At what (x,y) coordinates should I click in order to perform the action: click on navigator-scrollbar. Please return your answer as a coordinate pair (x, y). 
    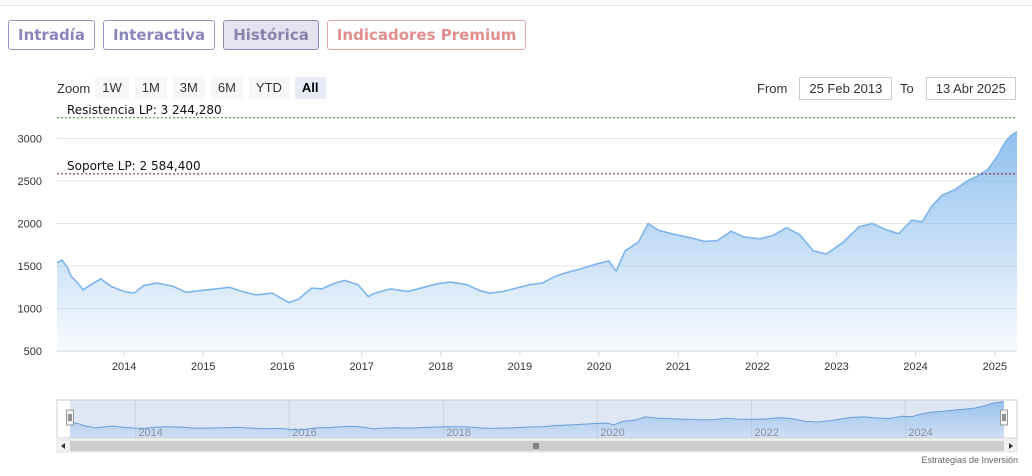
    Looking at the image, I should click on (537, 446).